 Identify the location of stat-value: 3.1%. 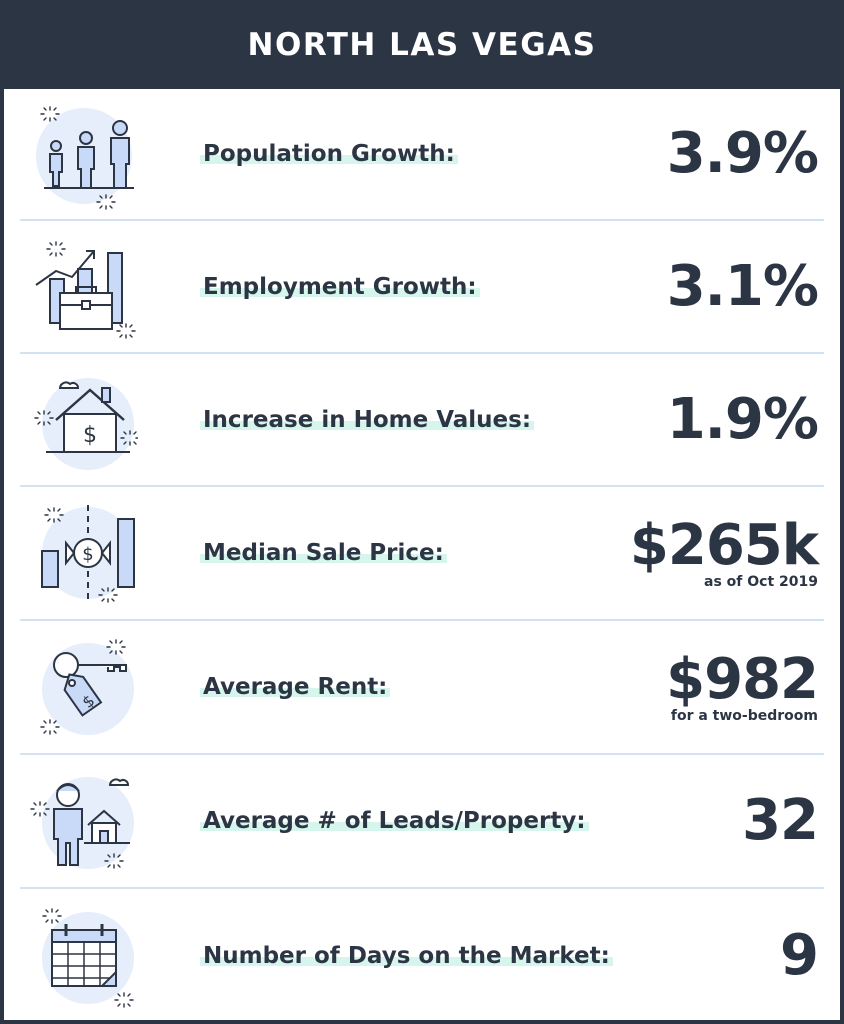
(742, 286).